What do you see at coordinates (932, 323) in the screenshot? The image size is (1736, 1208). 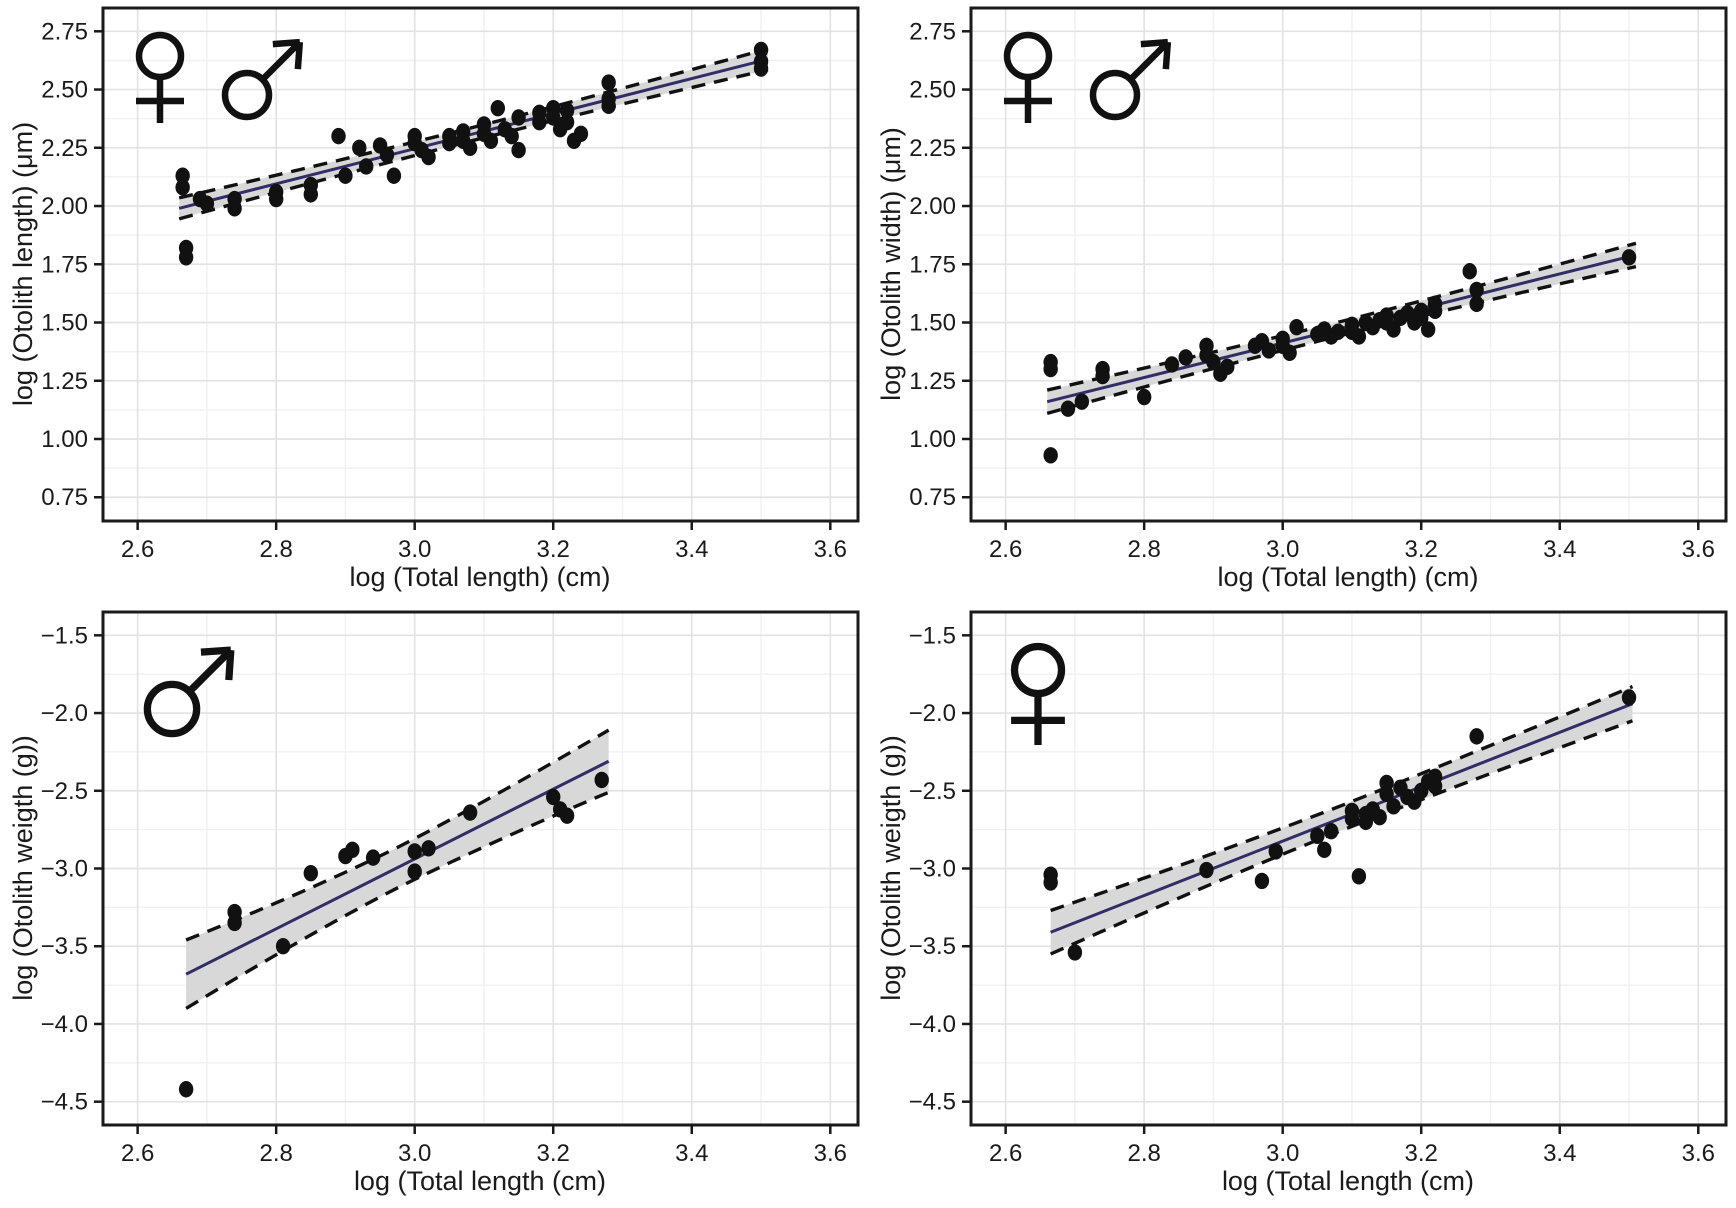 I see `y-tick-label: 1.50` at bounding box center [932, 323].